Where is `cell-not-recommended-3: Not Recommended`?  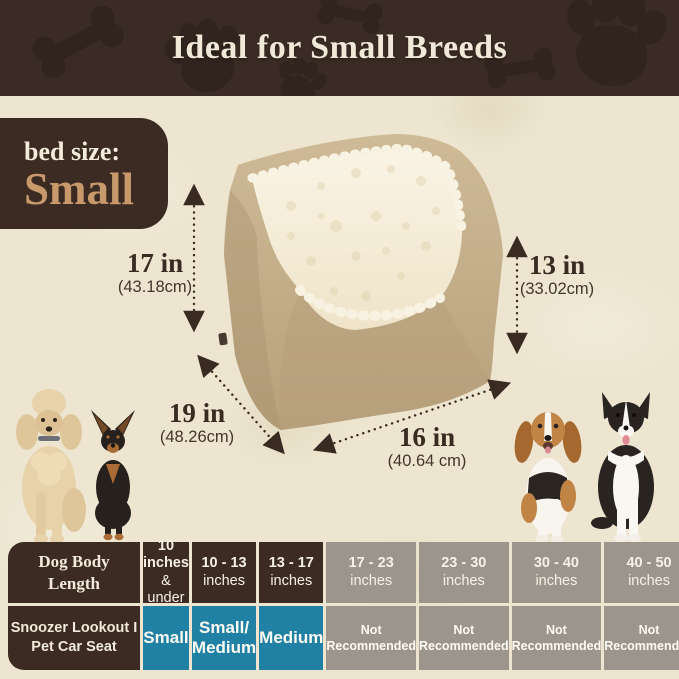 cell-not-recommended-3: Not Recommended is located at coordinates (556, 638).